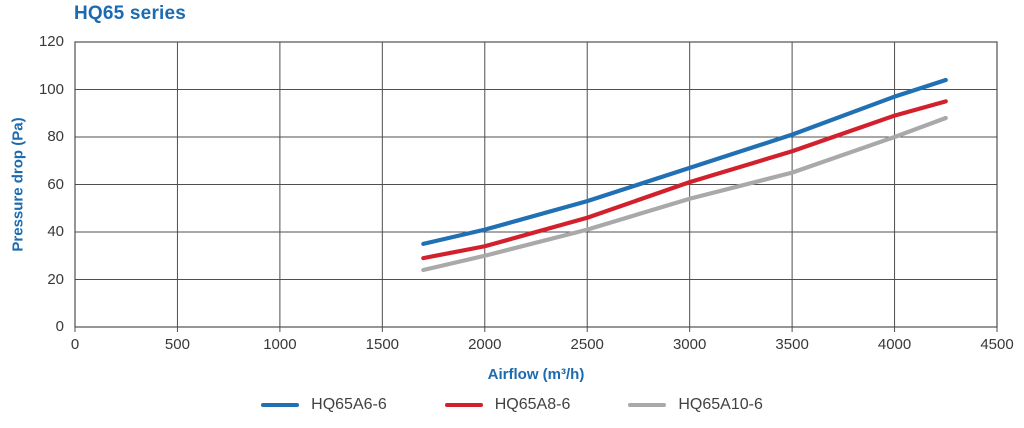 The height and width of the screenshot is (428, 1024). What do you see at coordinates (130, 13) in the screenshot?
I see `chart-title: HQ65 series` at bounding box center [130, 13].